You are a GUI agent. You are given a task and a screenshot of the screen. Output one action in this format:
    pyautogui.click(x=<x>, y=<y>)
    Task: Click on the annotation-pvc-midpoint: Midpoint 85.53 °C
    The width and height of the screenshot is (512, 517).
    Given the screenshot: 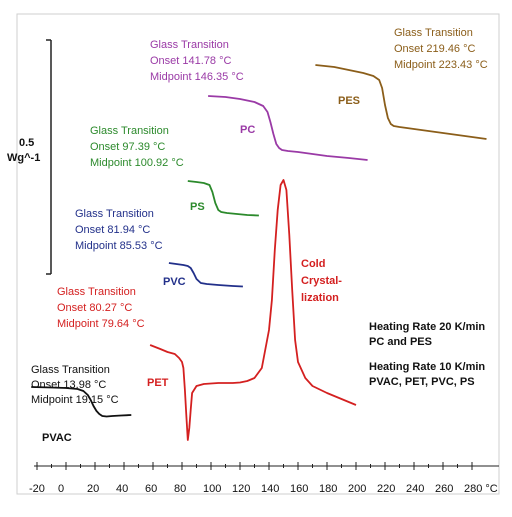 What is the action you would take?
    pyautogui.click(x=119, y=246)
    